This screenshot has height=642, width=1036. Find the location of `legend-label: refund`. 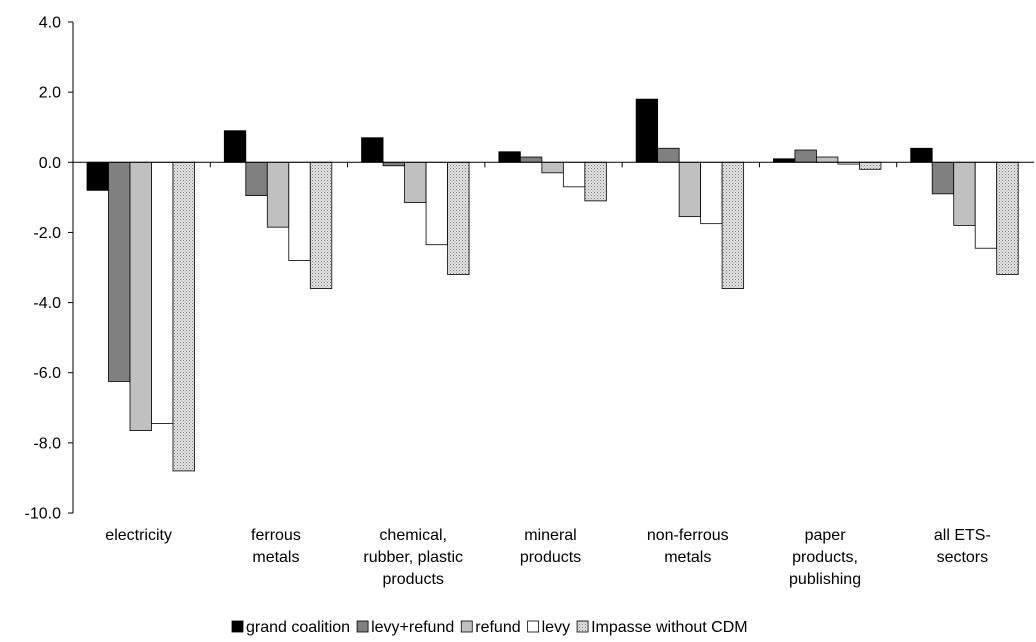

legend-label: refund is located at coordinates (497, 627).